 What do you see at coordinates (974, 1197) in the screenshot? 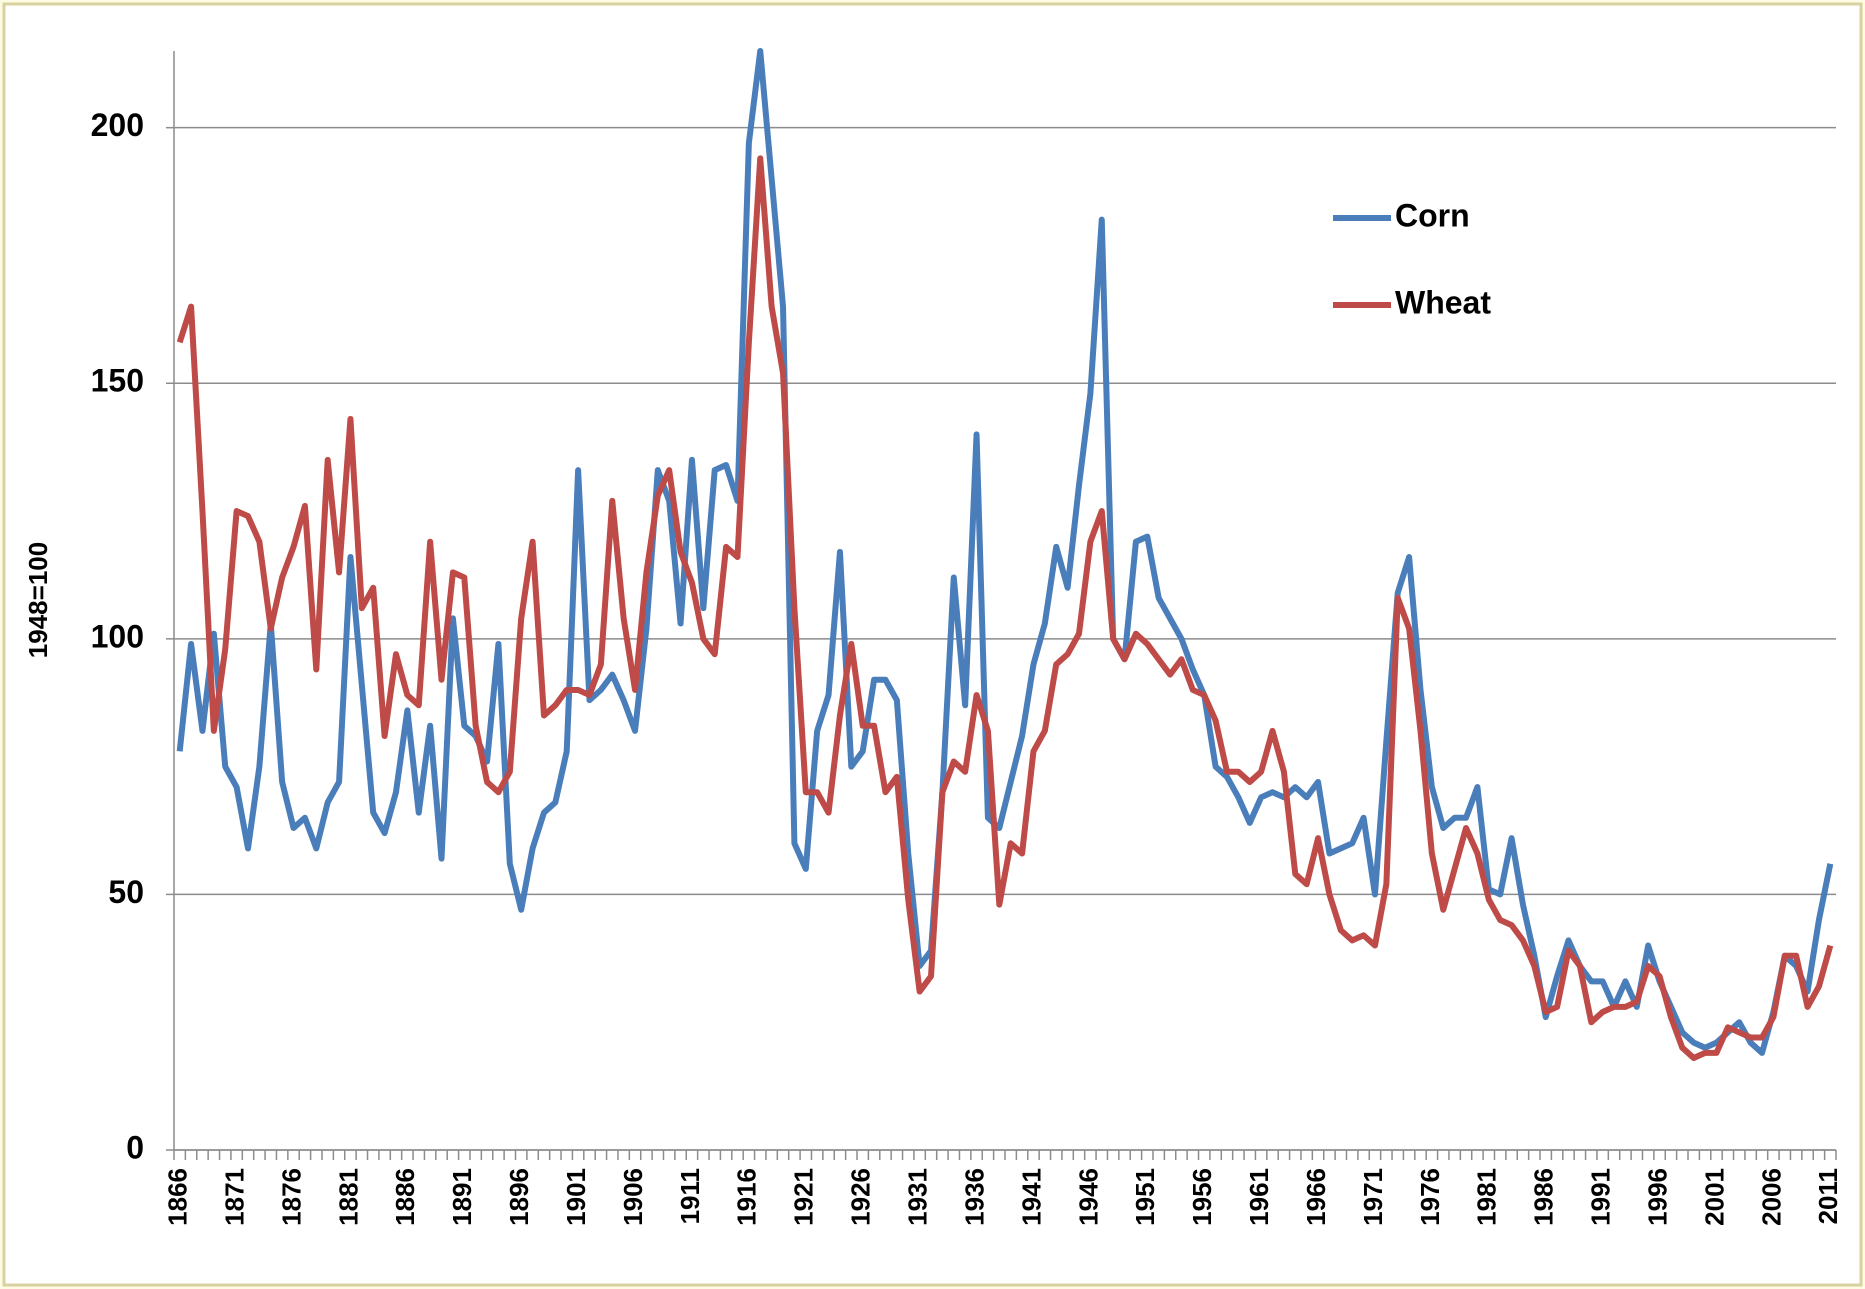
I see `x-tick-label: 1936` at bounding box center [974, 1197].